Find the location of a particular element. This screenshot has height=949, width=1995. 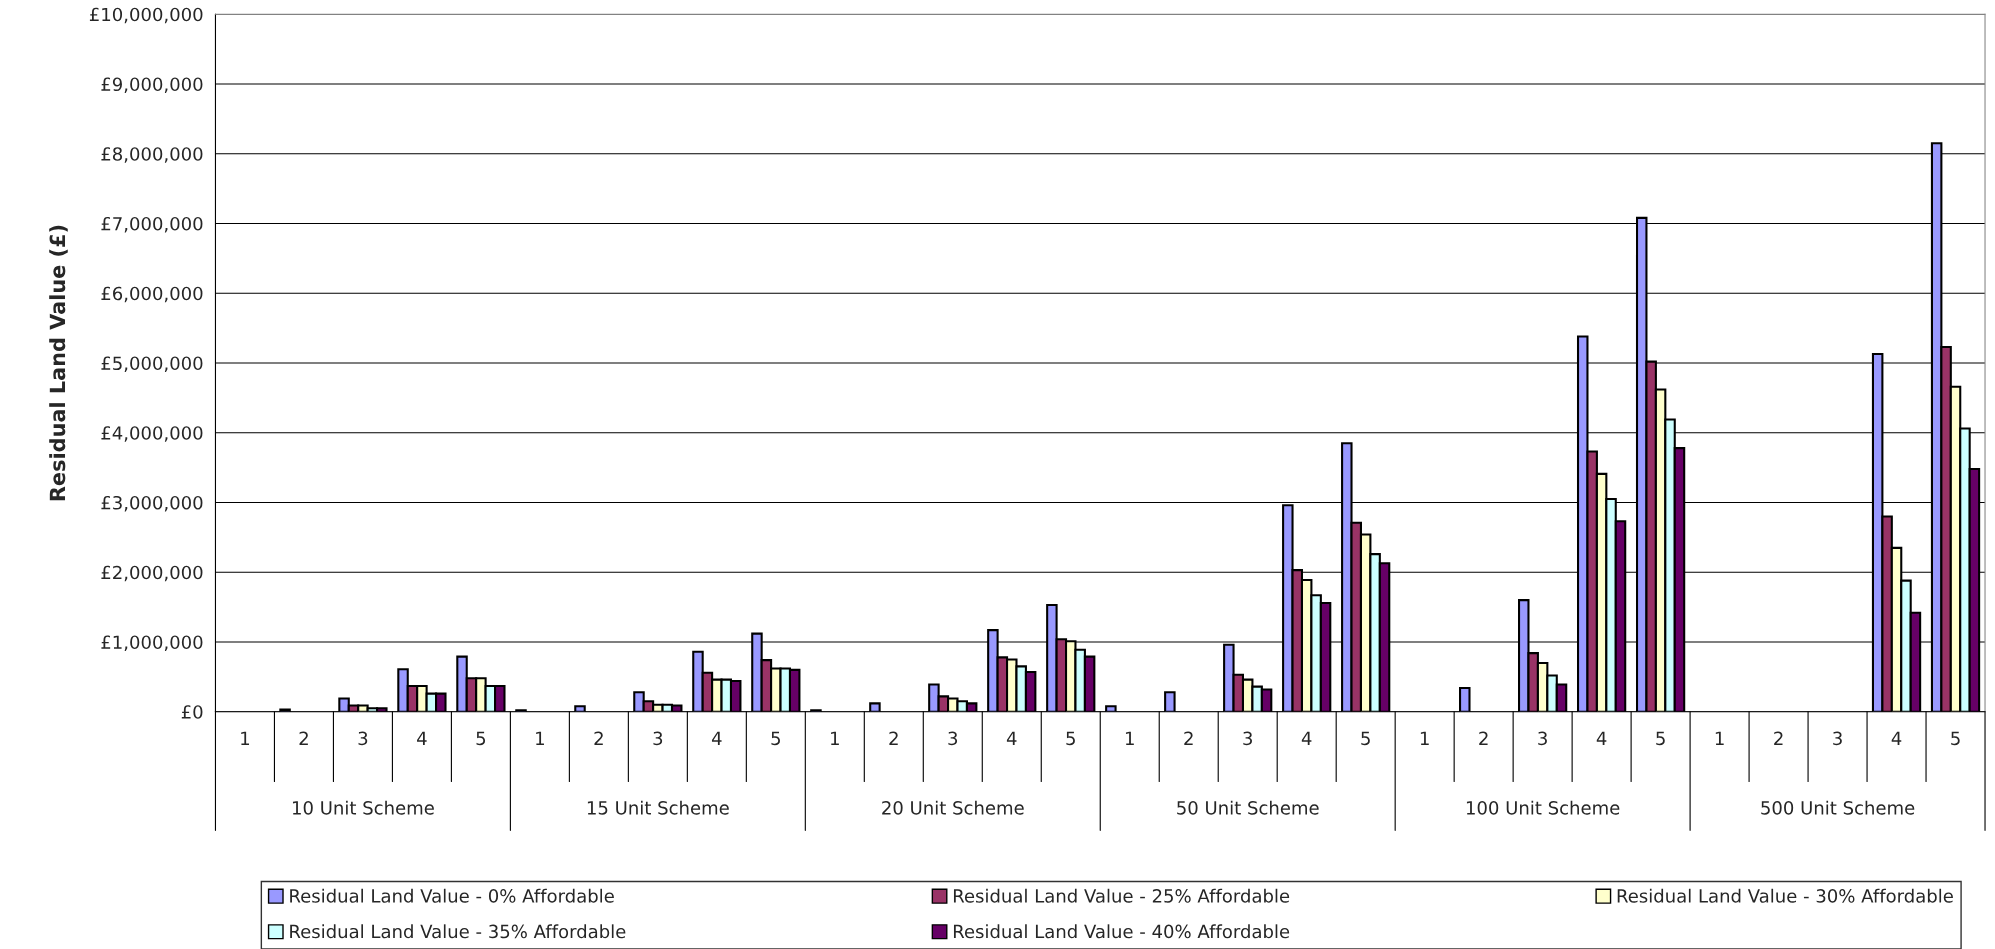

legend-label: Residual Land Value - 0% Affordable is located at coordinates (452, 895).